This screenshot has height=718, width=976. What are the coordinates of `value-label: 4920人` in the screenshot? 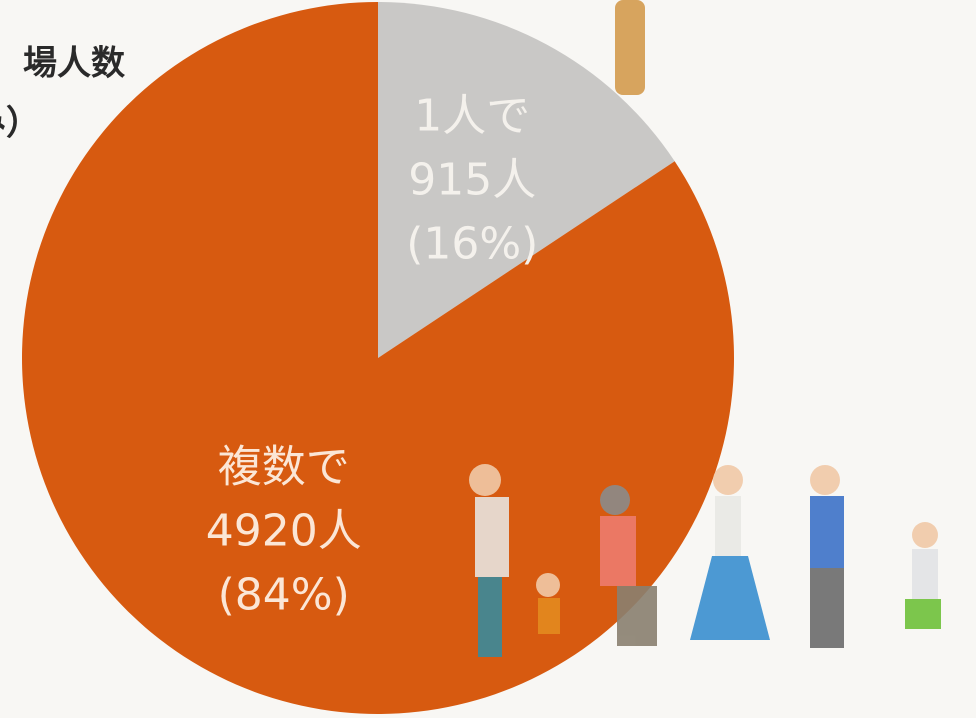 It's located at (284, 531).